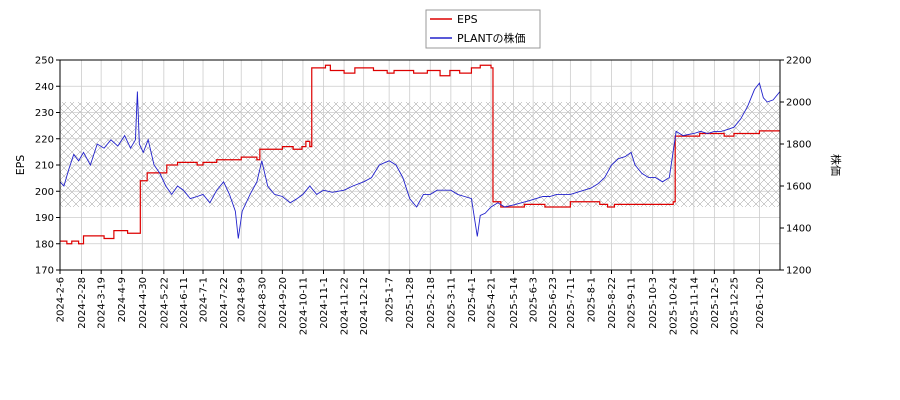  What do you see at coordinates (798, 145) in the screenshot?
I see `y-right-tick-label: 1800` at bounding box center [798, 145].